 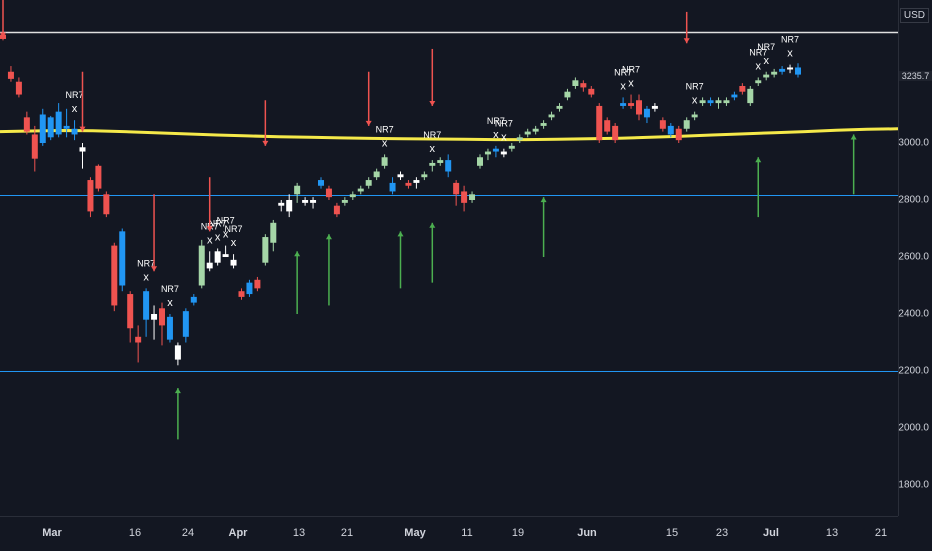 I want to click on time-axis: Mar 16 24 Apr 13 21 May 11 19 Jun 15 23 Jul 13 21, so click(x=449, y=533).